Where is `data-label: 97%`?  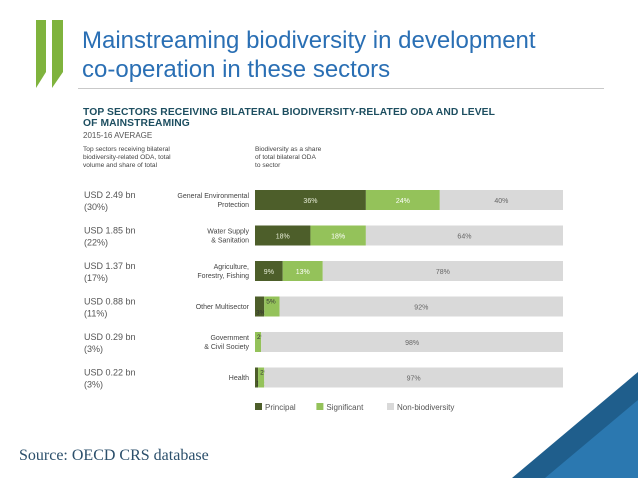 data-label: 97% is located at coordinates (414, 379).